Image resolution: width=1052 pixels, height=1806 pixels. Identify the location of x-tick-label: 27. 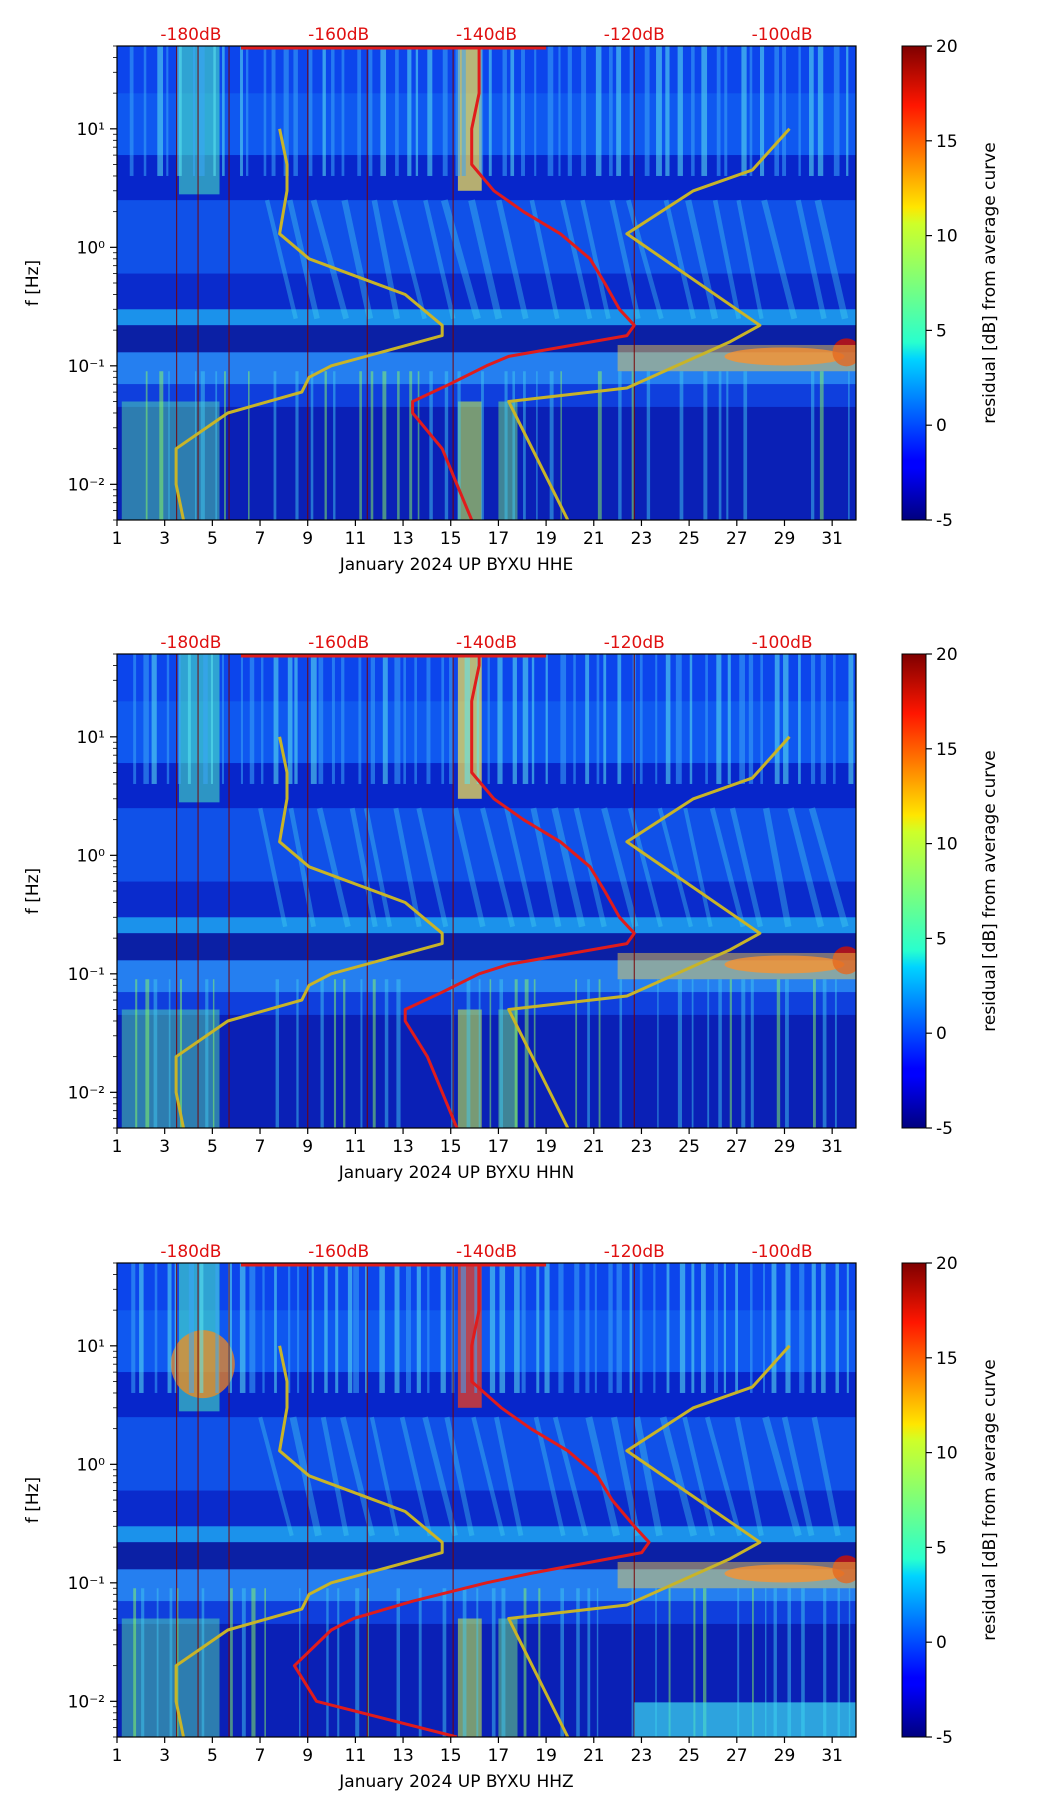
(737, 539).